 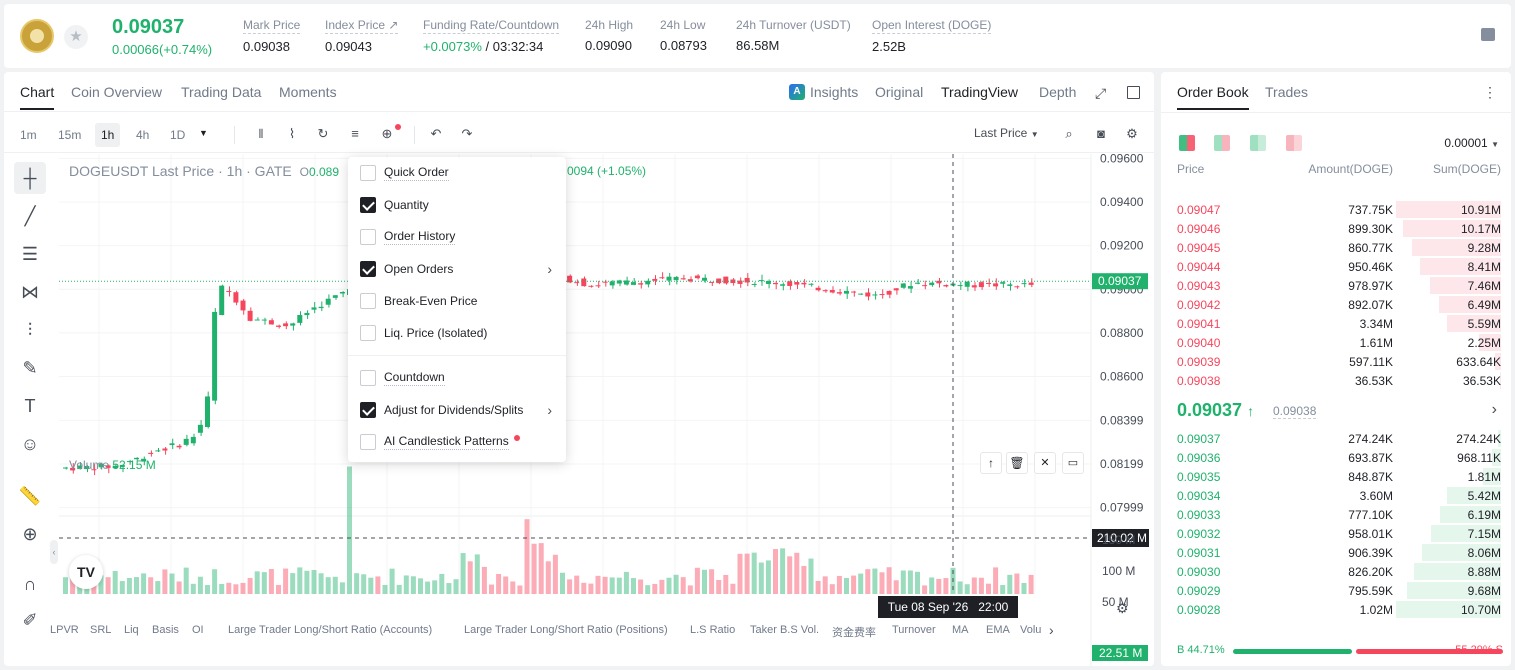 I want to click on menu-item-countdown: Countdown, so click(x=457, y=378).